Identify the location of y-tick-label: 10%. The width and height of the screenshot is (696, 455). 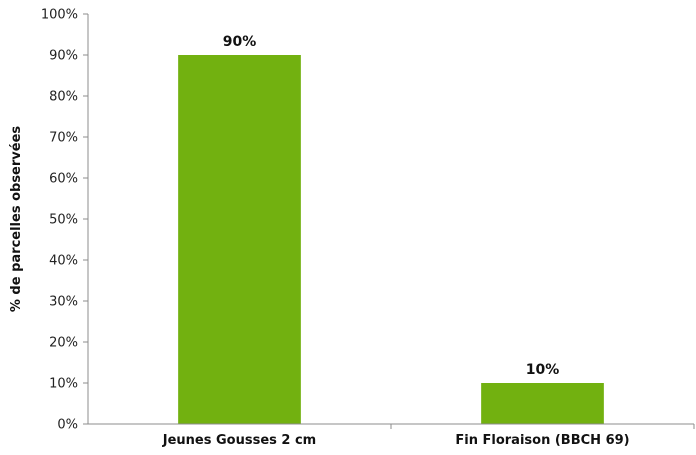
(63, 384).